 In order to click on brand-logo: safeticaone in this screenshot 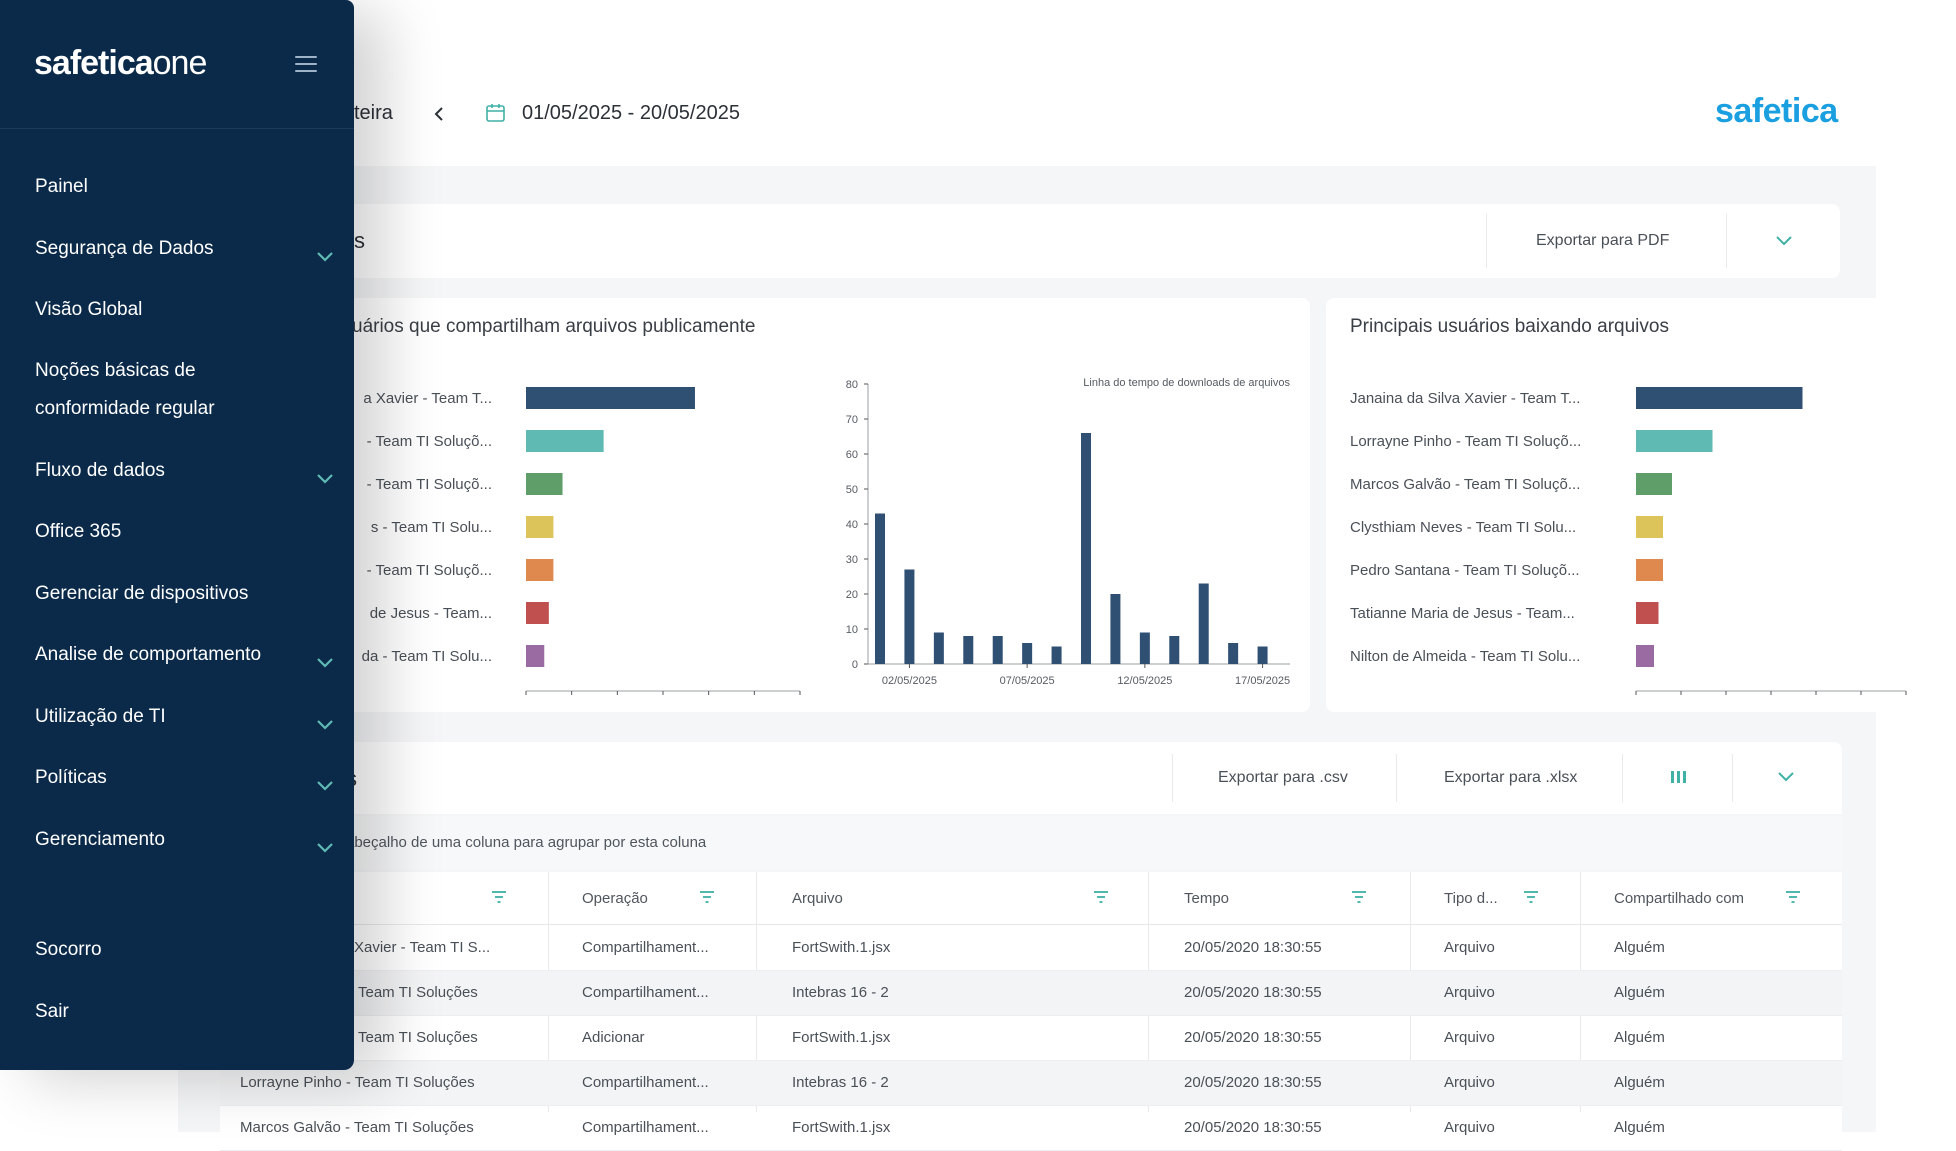, I will do `click(120, 63)`.